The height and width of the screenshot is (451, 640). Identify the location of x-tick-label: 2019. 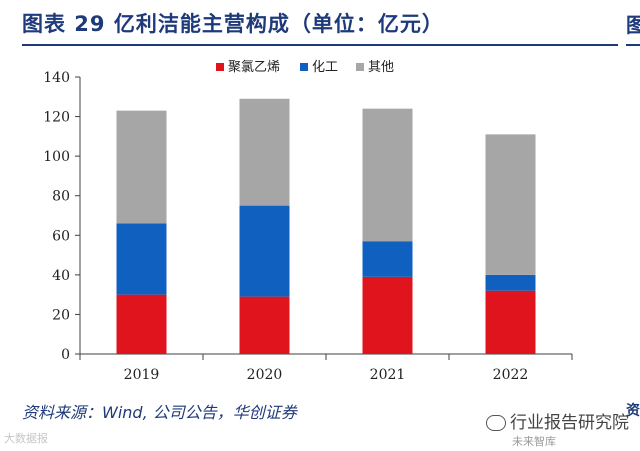
(142, 375).